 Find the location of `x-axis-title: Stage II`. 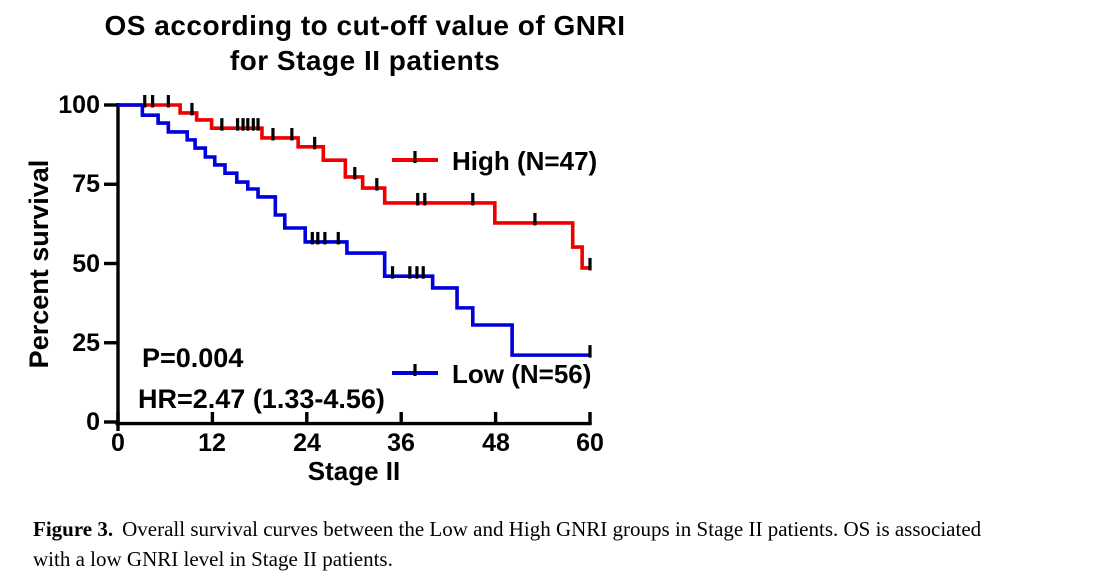

x-axis-title: Stage II is located at coordinates (354, 471).